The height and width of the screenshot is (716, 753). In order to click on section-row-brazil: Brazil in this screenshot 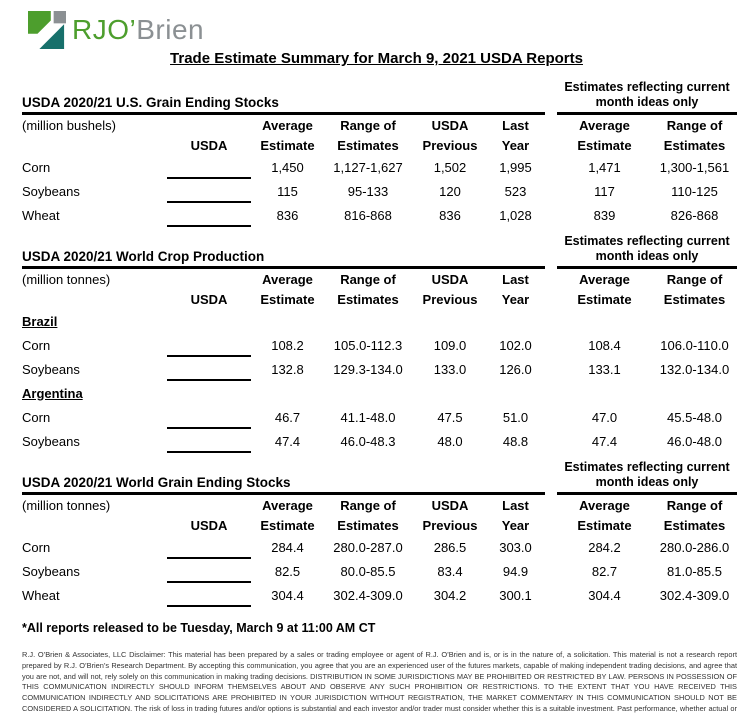, I will do `click(379, 321)`.